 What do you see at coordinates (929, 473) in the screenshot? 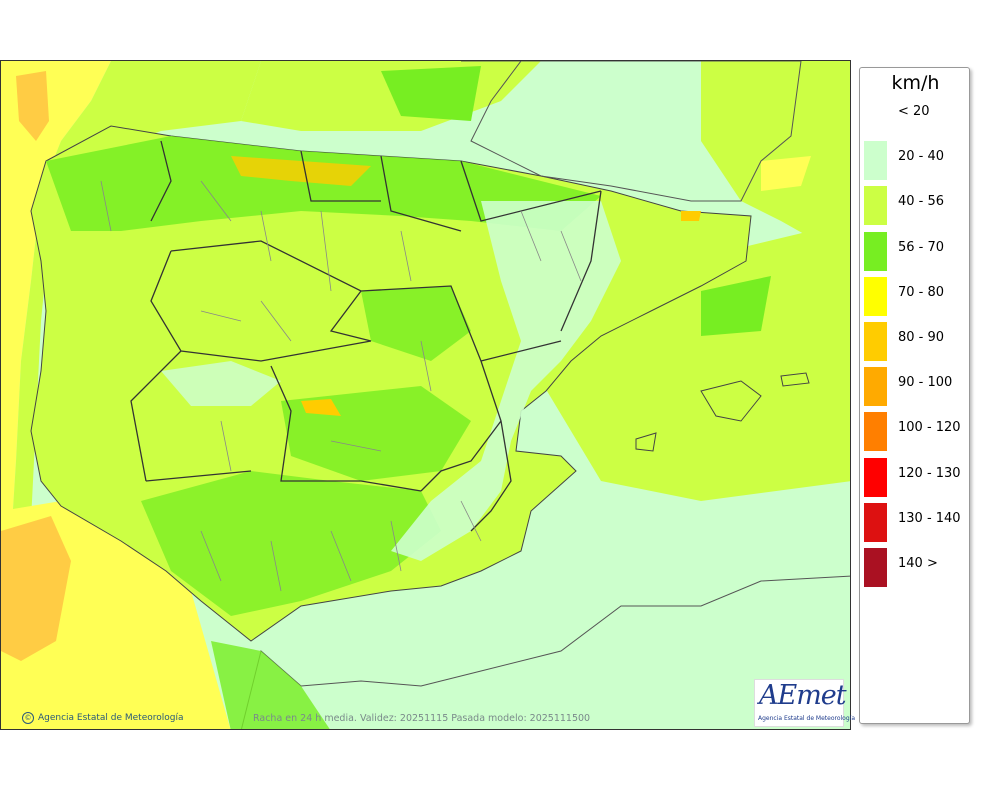
I see `legend-label: 120 - 130` at bounding box center [929, 473].